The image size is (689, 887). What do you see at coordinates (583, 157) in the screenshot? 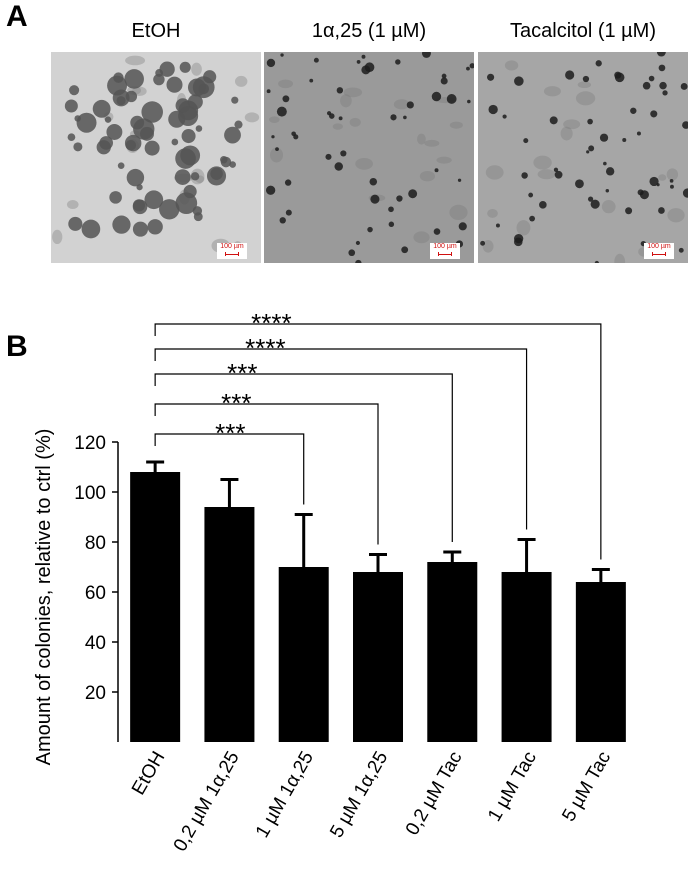
I see `micrograph-tacalcitol: 100 µm` at bounding box center [583, 157].